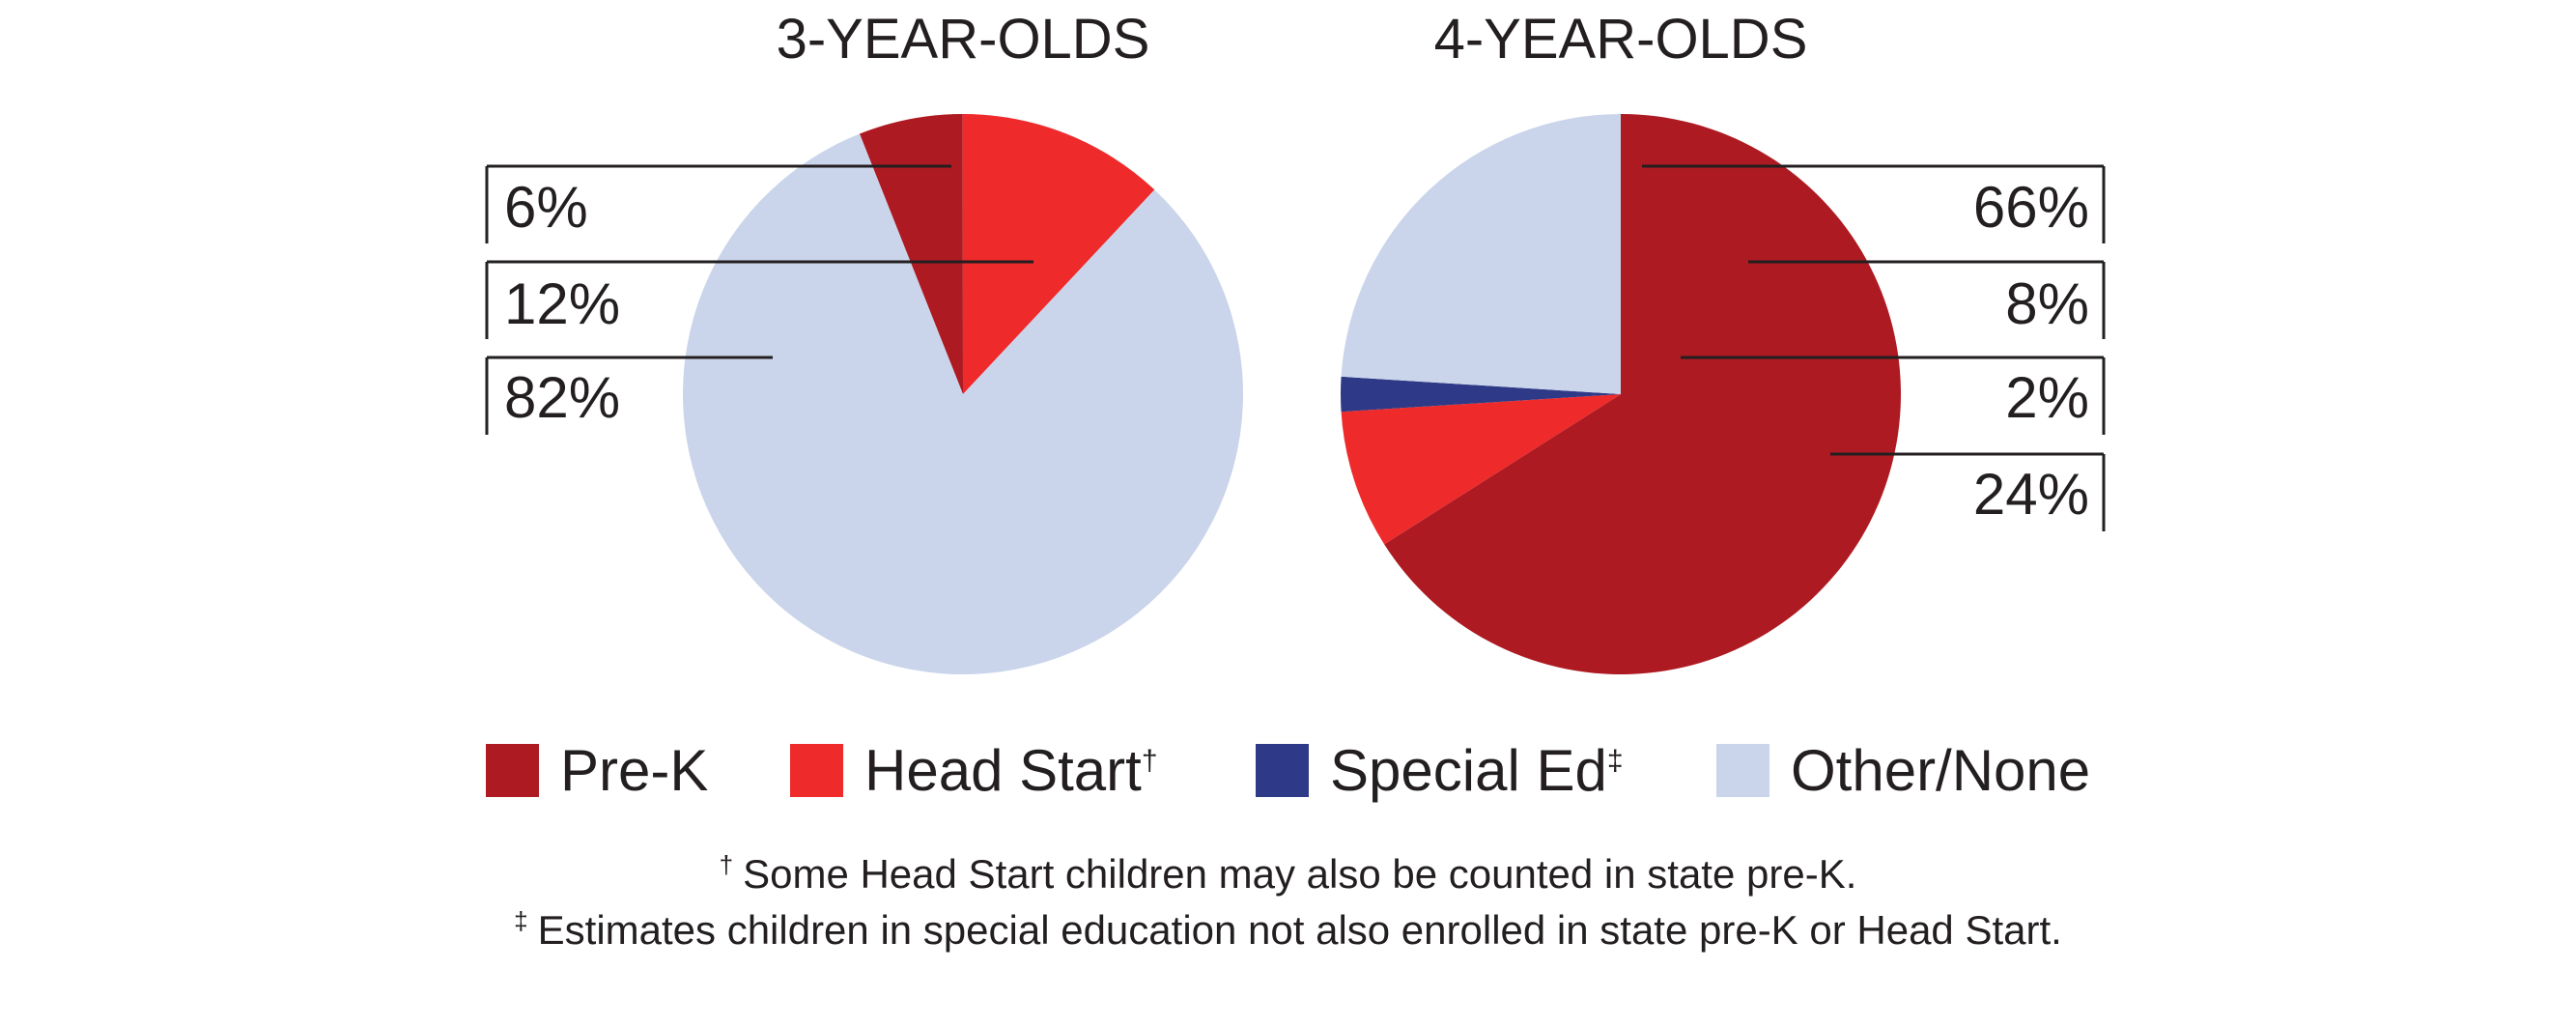 The image size is (2576, 1027). Describe the element at coordinates (1742, 770) in the screenshot. I see `legend-swatch-other-none` at that location.